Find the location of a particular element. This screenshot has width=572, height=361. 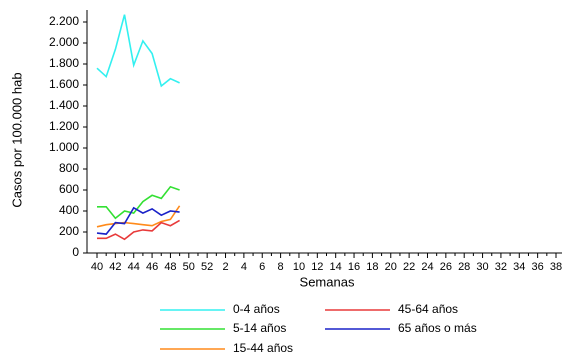

x-tick-label: 24 is located at coordinates (427, 267).